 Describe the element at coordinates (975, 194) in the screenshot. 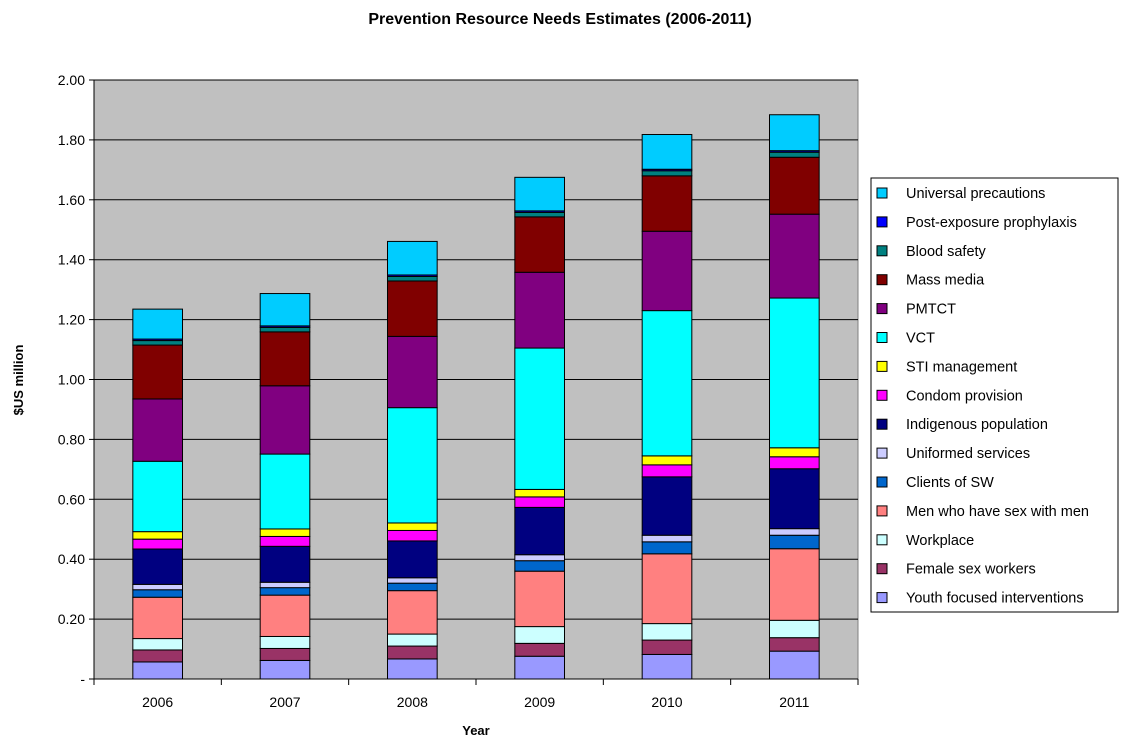

I see `legend-label: Universal precautions` at that location.